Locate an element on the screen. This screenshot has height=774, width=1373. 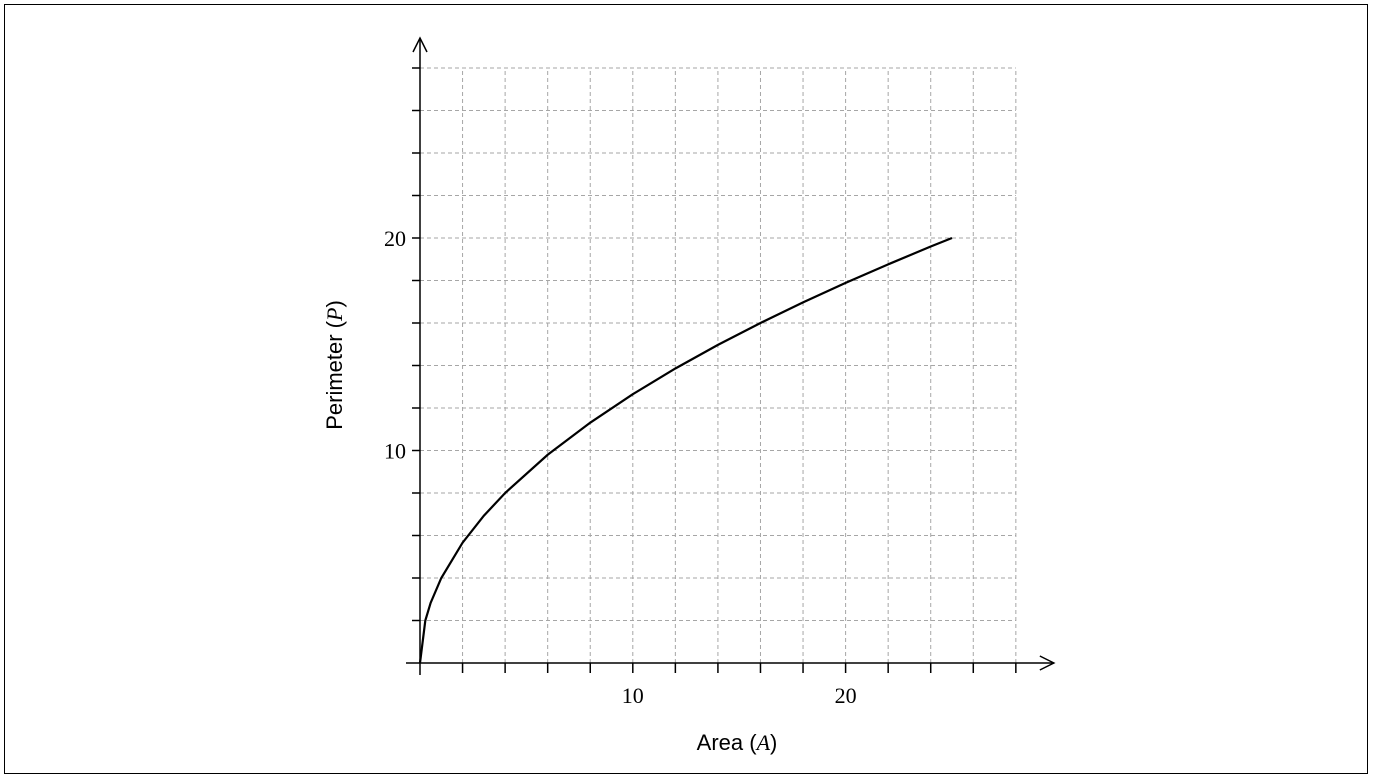
y-axis-title-text: Perimeter is located at coordinates (334, 378).